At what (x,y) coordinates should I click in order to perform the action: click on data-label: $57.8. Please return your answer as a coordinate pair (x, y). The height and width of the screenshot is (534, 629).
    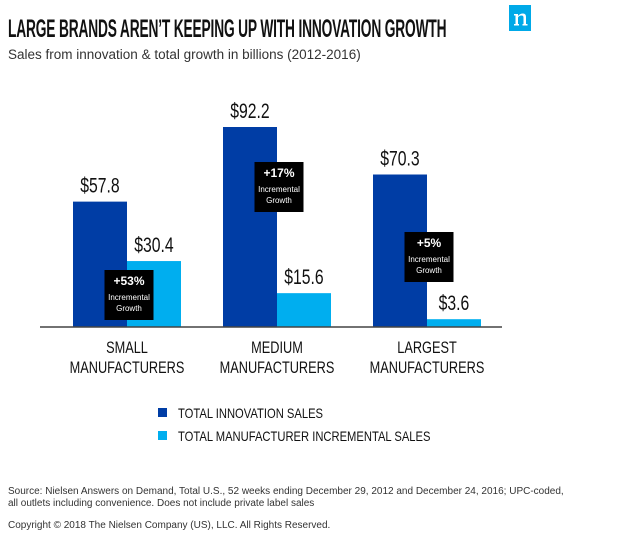
    Looking at the image, I should click on (99, 185).